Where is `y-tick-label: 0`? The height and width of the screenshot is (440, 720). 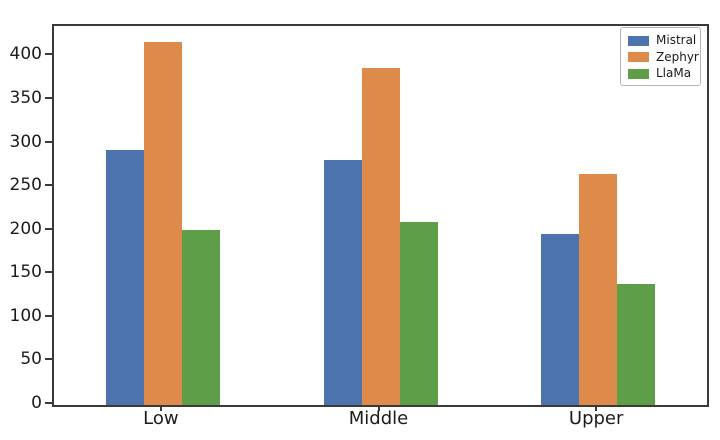 y-tick-label: 0 is located at coordinates (36, 403).